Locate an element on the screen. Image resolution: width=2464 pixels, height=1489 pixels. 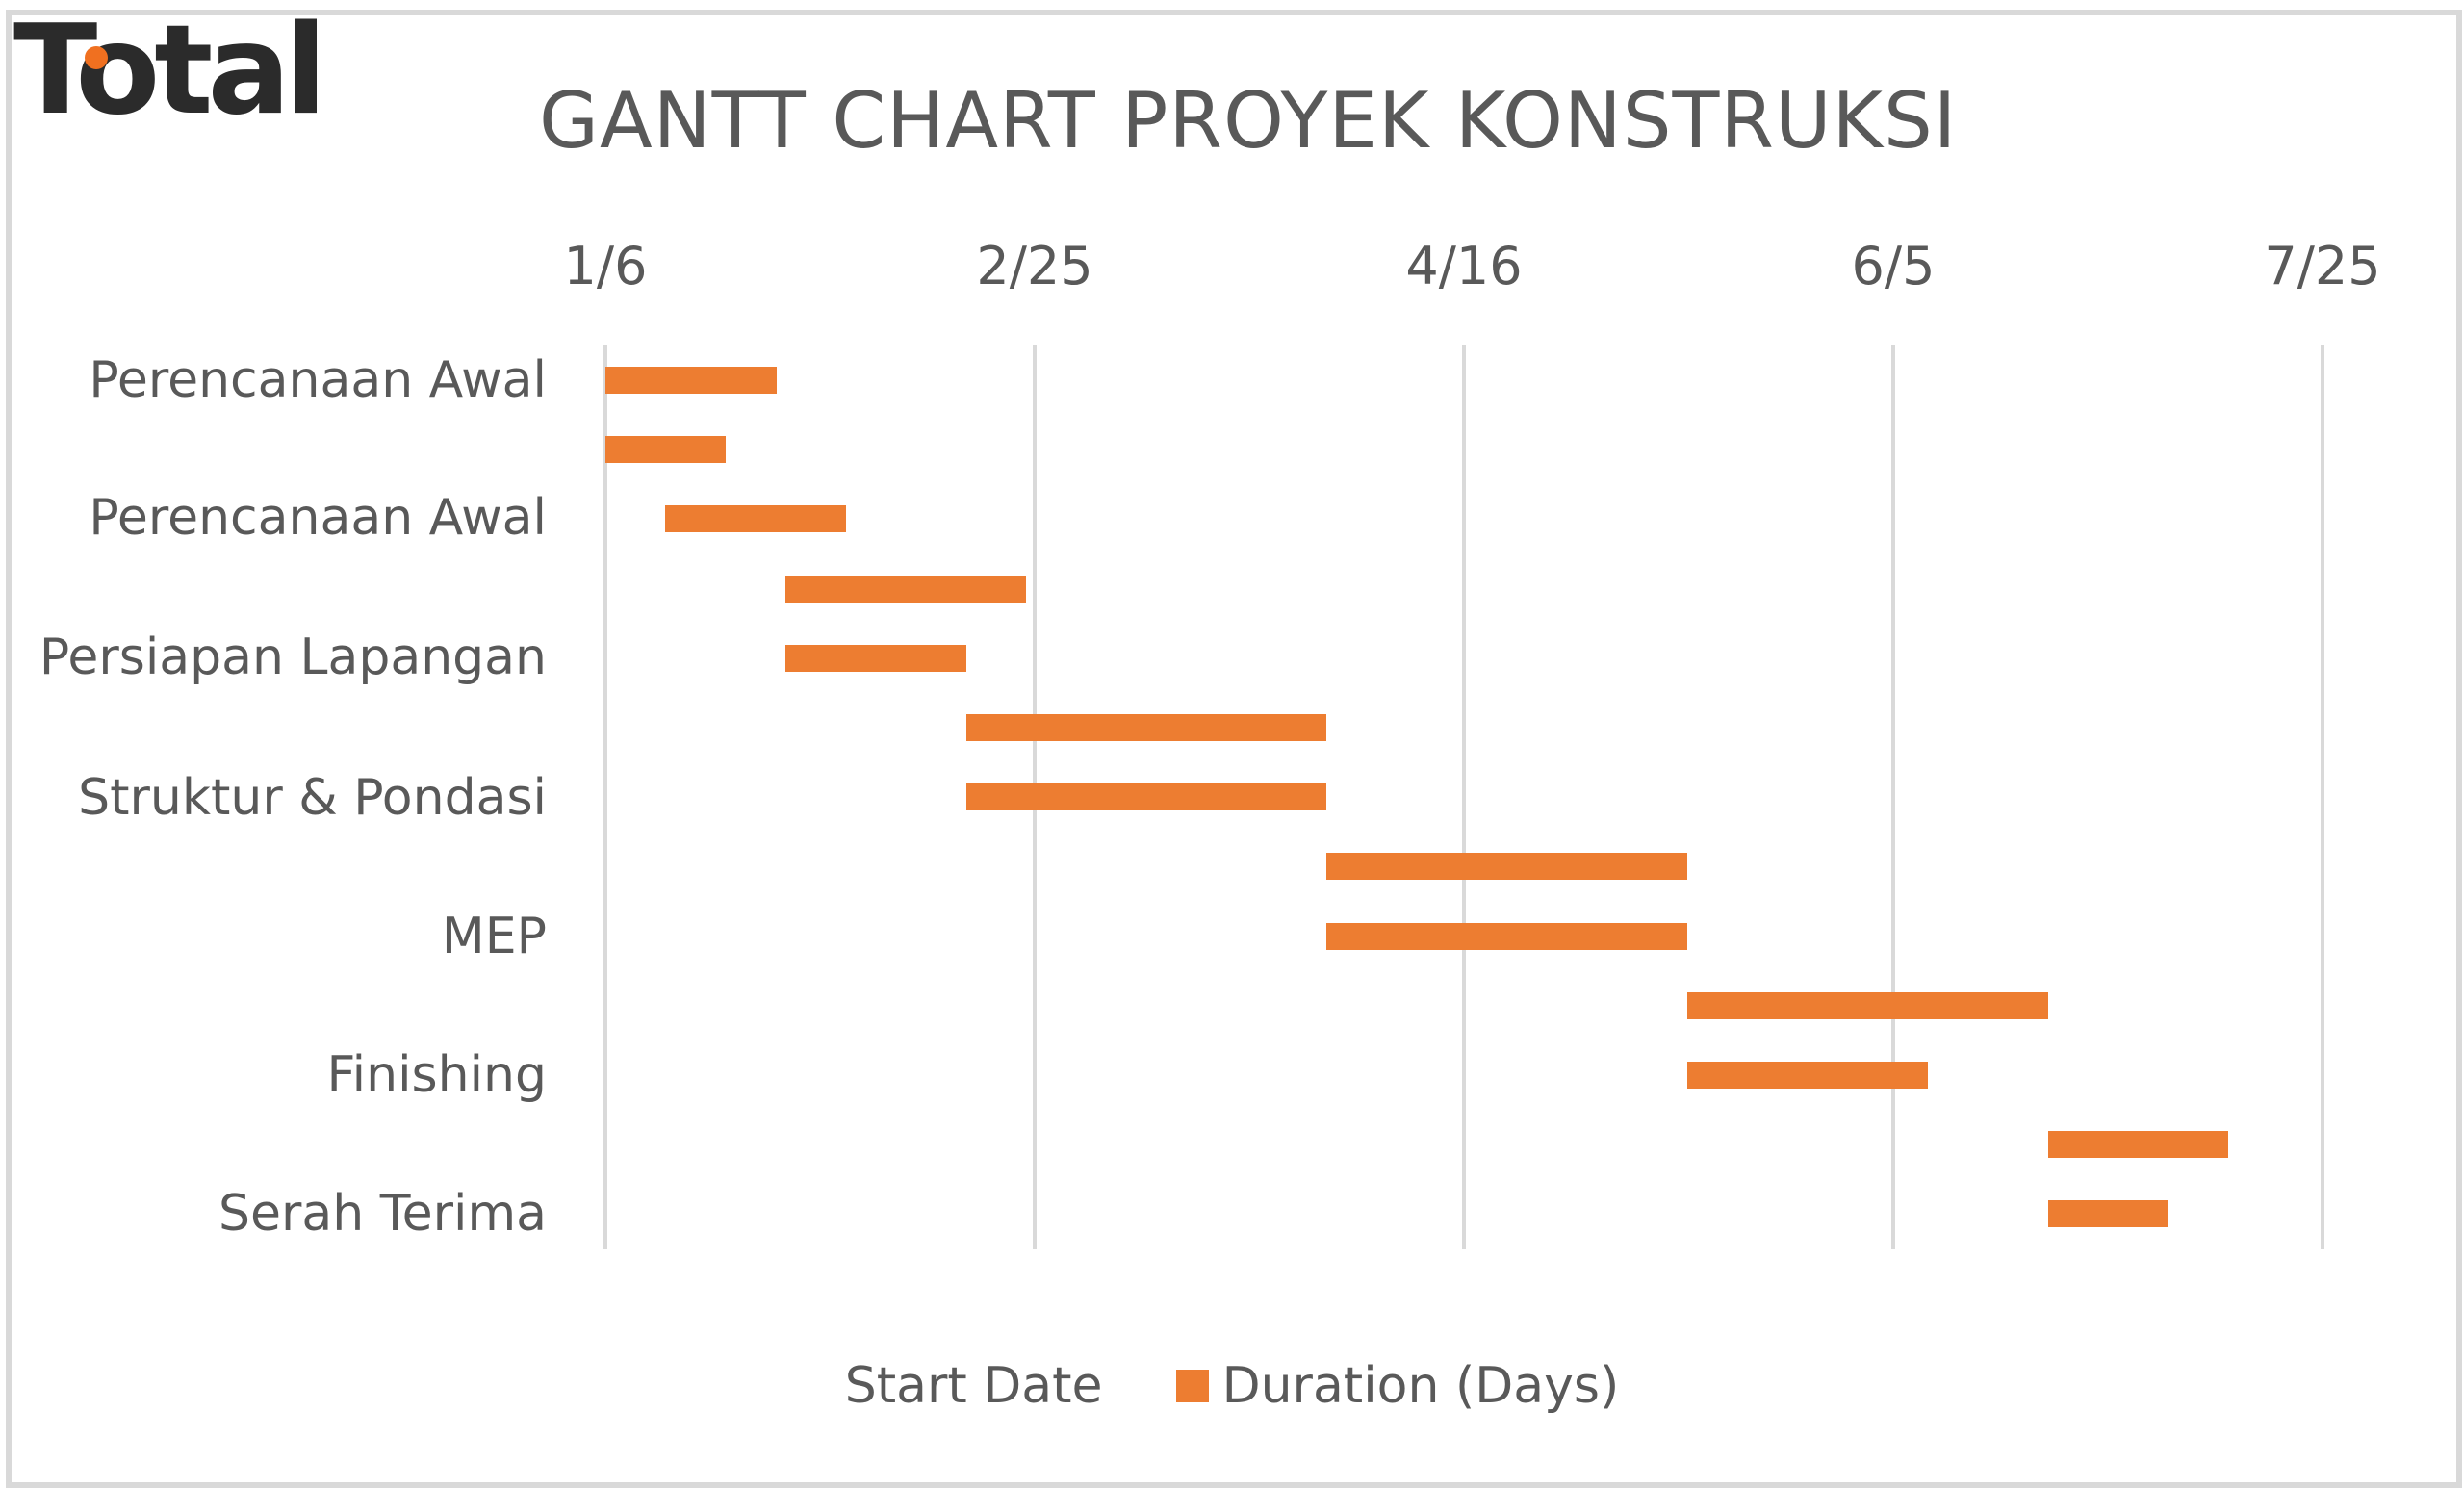
x-tick-label: 4/16 is located at coordinates (1464, 266).